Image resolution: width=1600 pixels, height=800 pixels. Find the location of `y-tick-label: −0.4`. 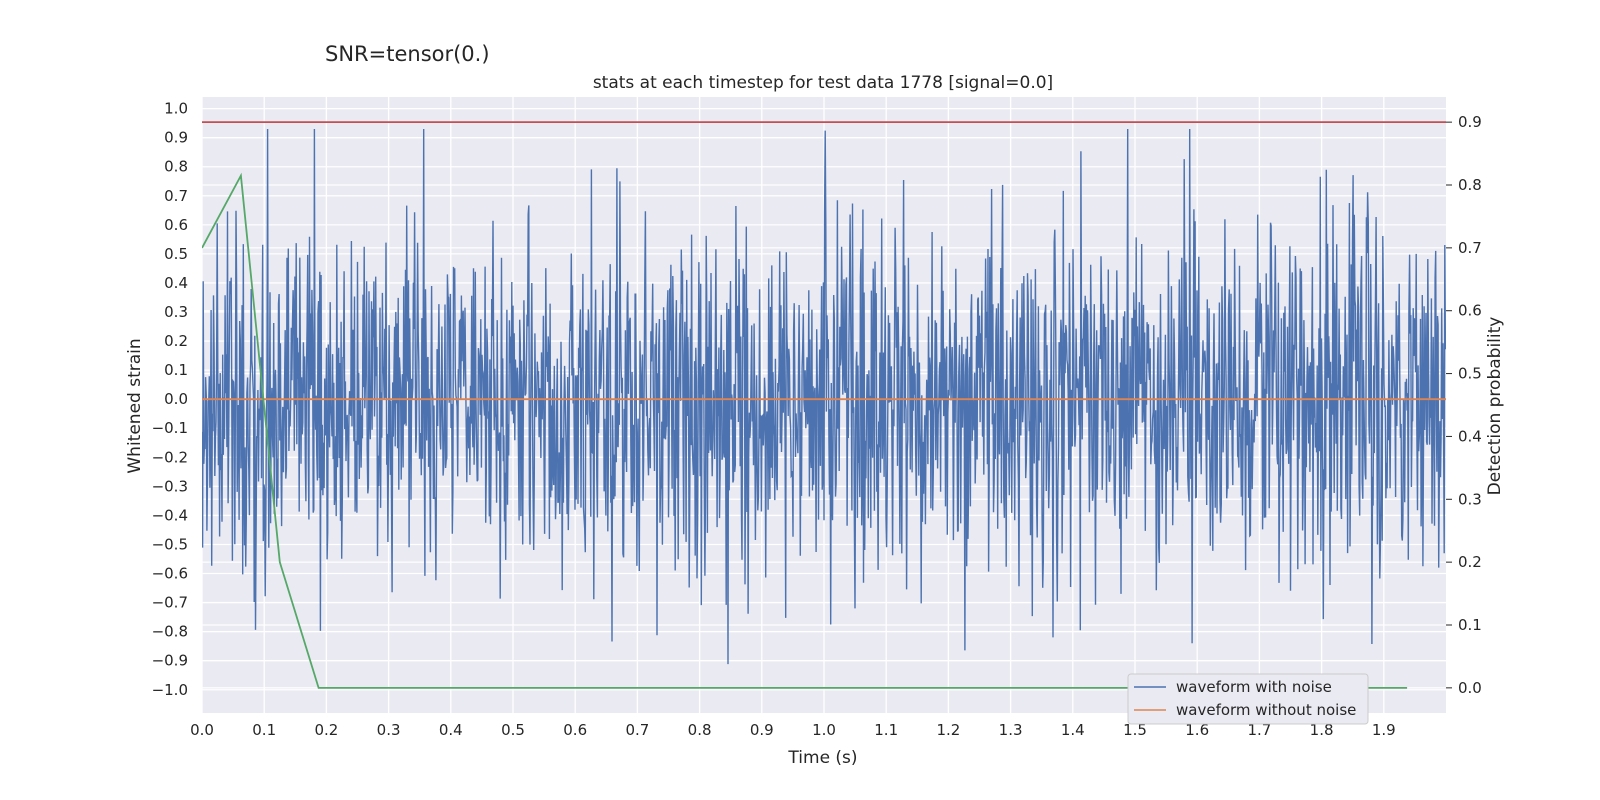

y-tick-label: −0.4 is located at coordinates (170, 515).